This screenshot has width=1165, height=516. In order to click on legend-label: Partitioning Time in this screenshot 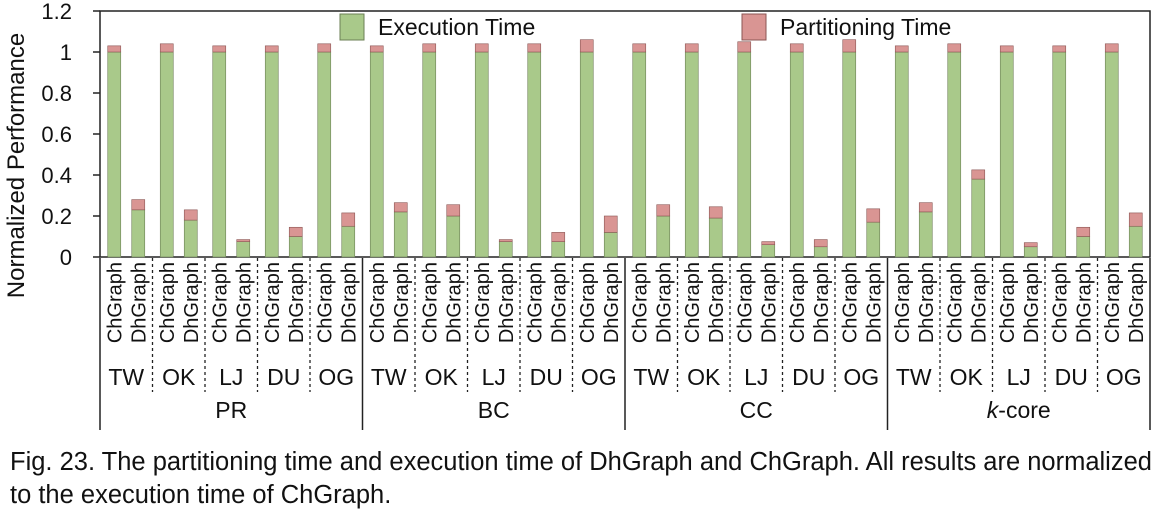, I will do `click(865, 27)`.